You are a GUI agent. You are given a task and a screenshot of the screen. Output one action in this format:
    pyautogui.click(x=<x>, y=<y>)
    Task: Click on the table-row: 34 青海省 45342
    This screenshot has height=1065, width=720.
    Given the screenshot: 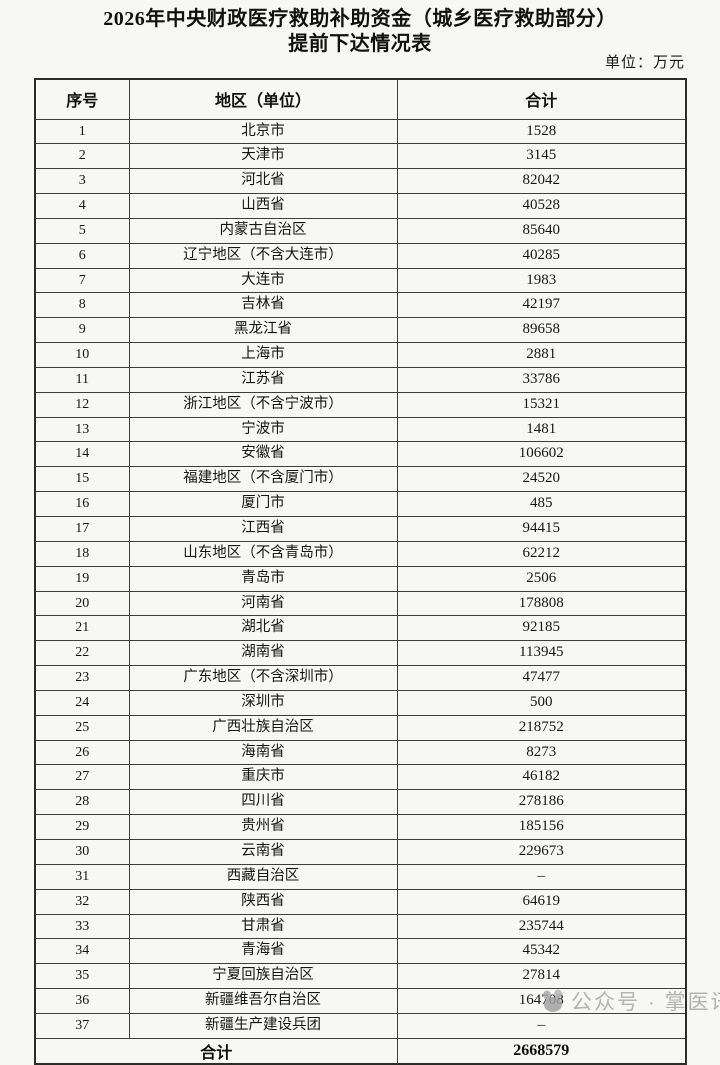 What is the action you would take?
    pyautogui.click(x=360, y=951)
    